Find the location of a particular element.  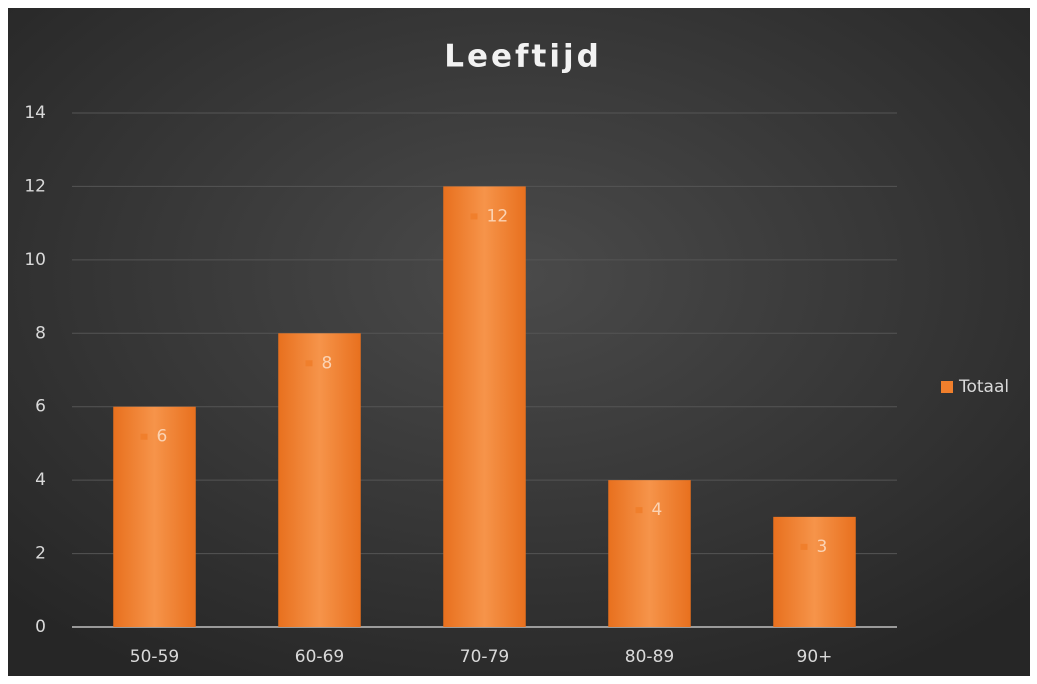

y-tick-label: 14 is located at coordinates (35, 113).